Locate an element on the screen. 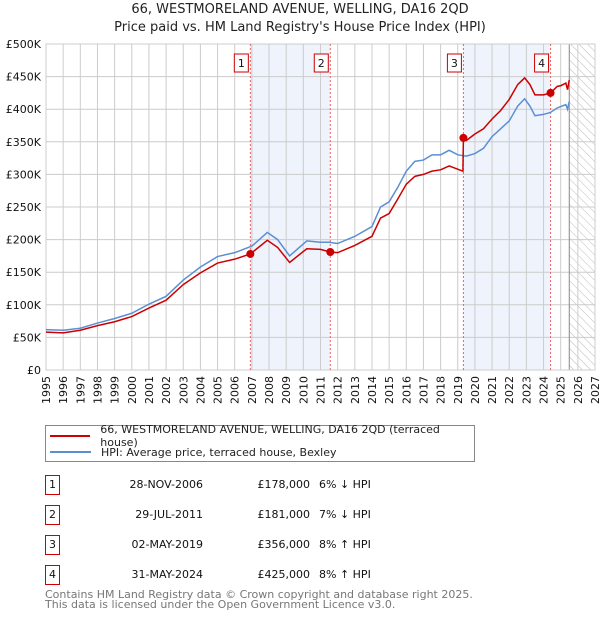 The height and width of the screenshot is (620, 600). x-tick-label: 2002 is located at coordinates (166, 390).